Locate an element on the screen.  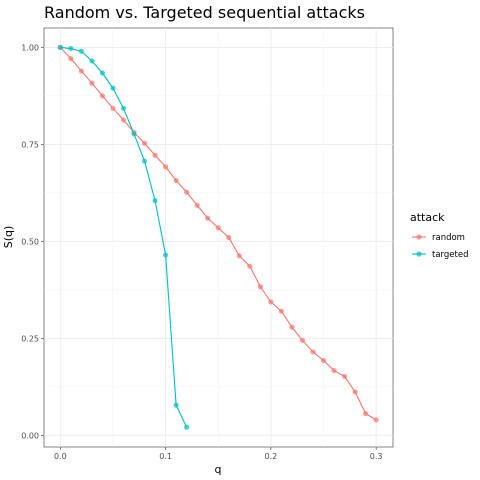
x-tick-label: 0.3 is located at coordinates (376, 456).